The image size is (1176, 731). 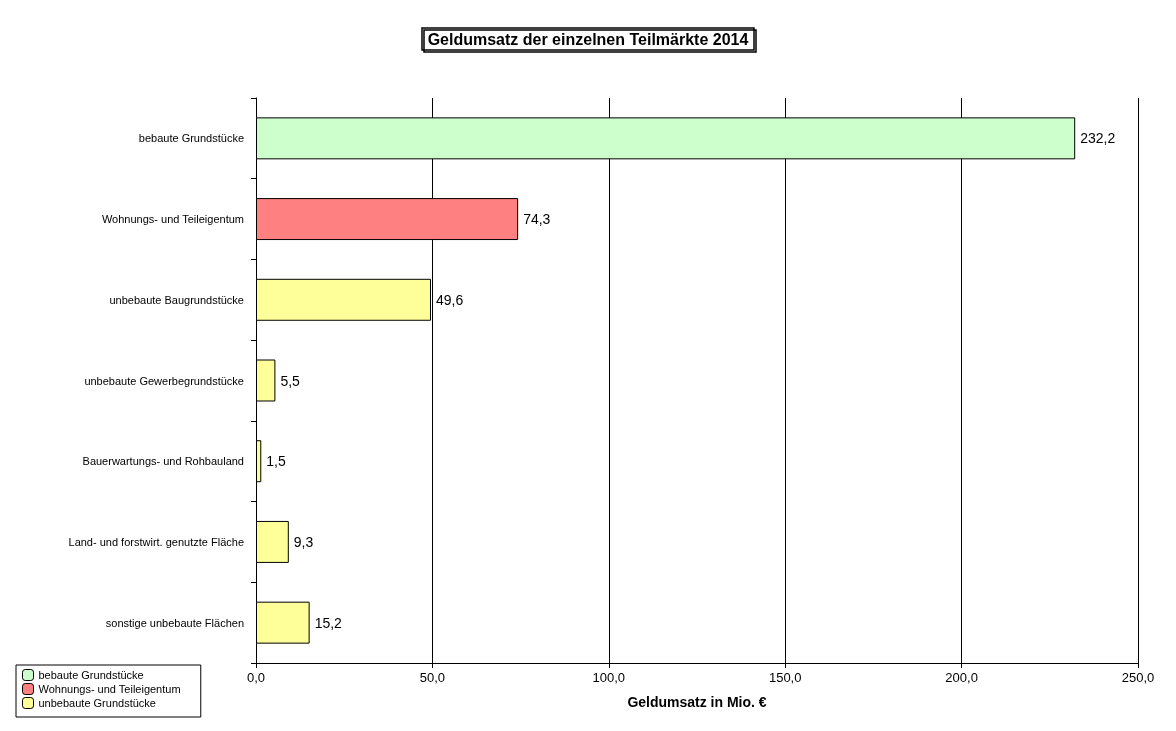 What do you see at coordinates (961, 677) in the screenshot?
I see `x-tick-label: 200,0` at bounding box center [961, 677].